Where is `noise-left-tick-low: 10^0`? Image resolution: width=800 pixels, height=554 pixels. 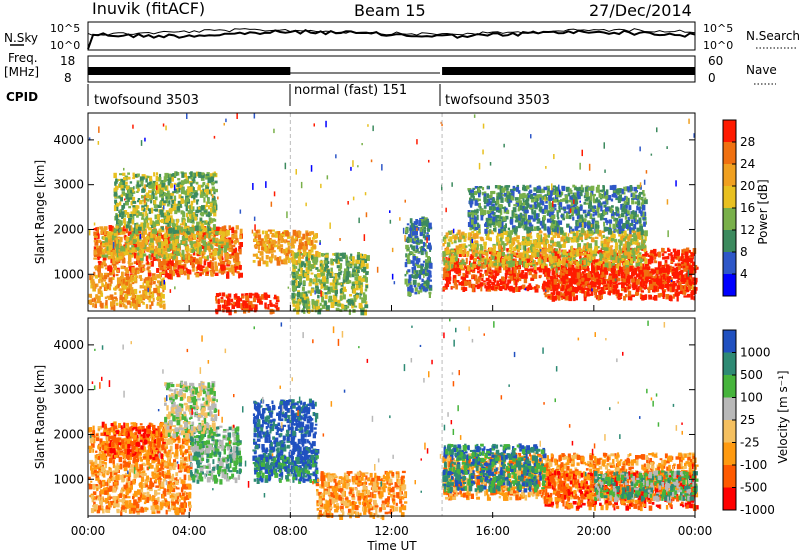 noise-left-tick-low: 10^0 is located at coordinates (65, 45).